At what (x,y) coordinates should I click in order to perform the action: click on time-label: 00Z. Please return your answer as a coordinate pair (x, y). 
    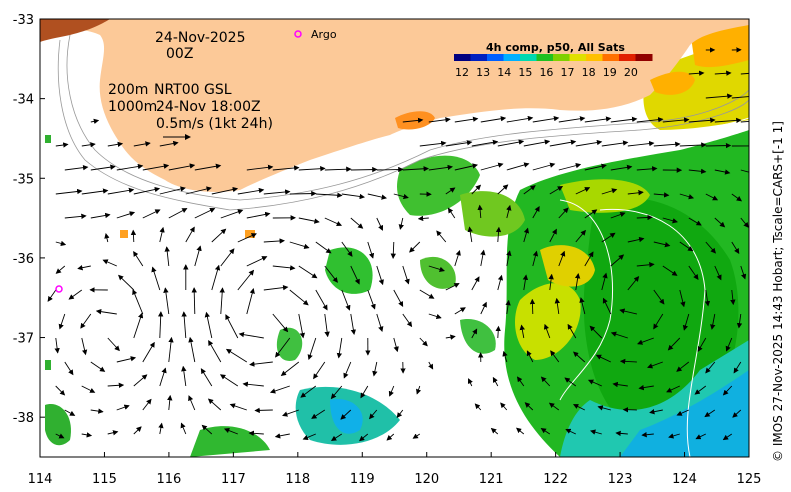
    Looking at the image, I should click on (179, 54).